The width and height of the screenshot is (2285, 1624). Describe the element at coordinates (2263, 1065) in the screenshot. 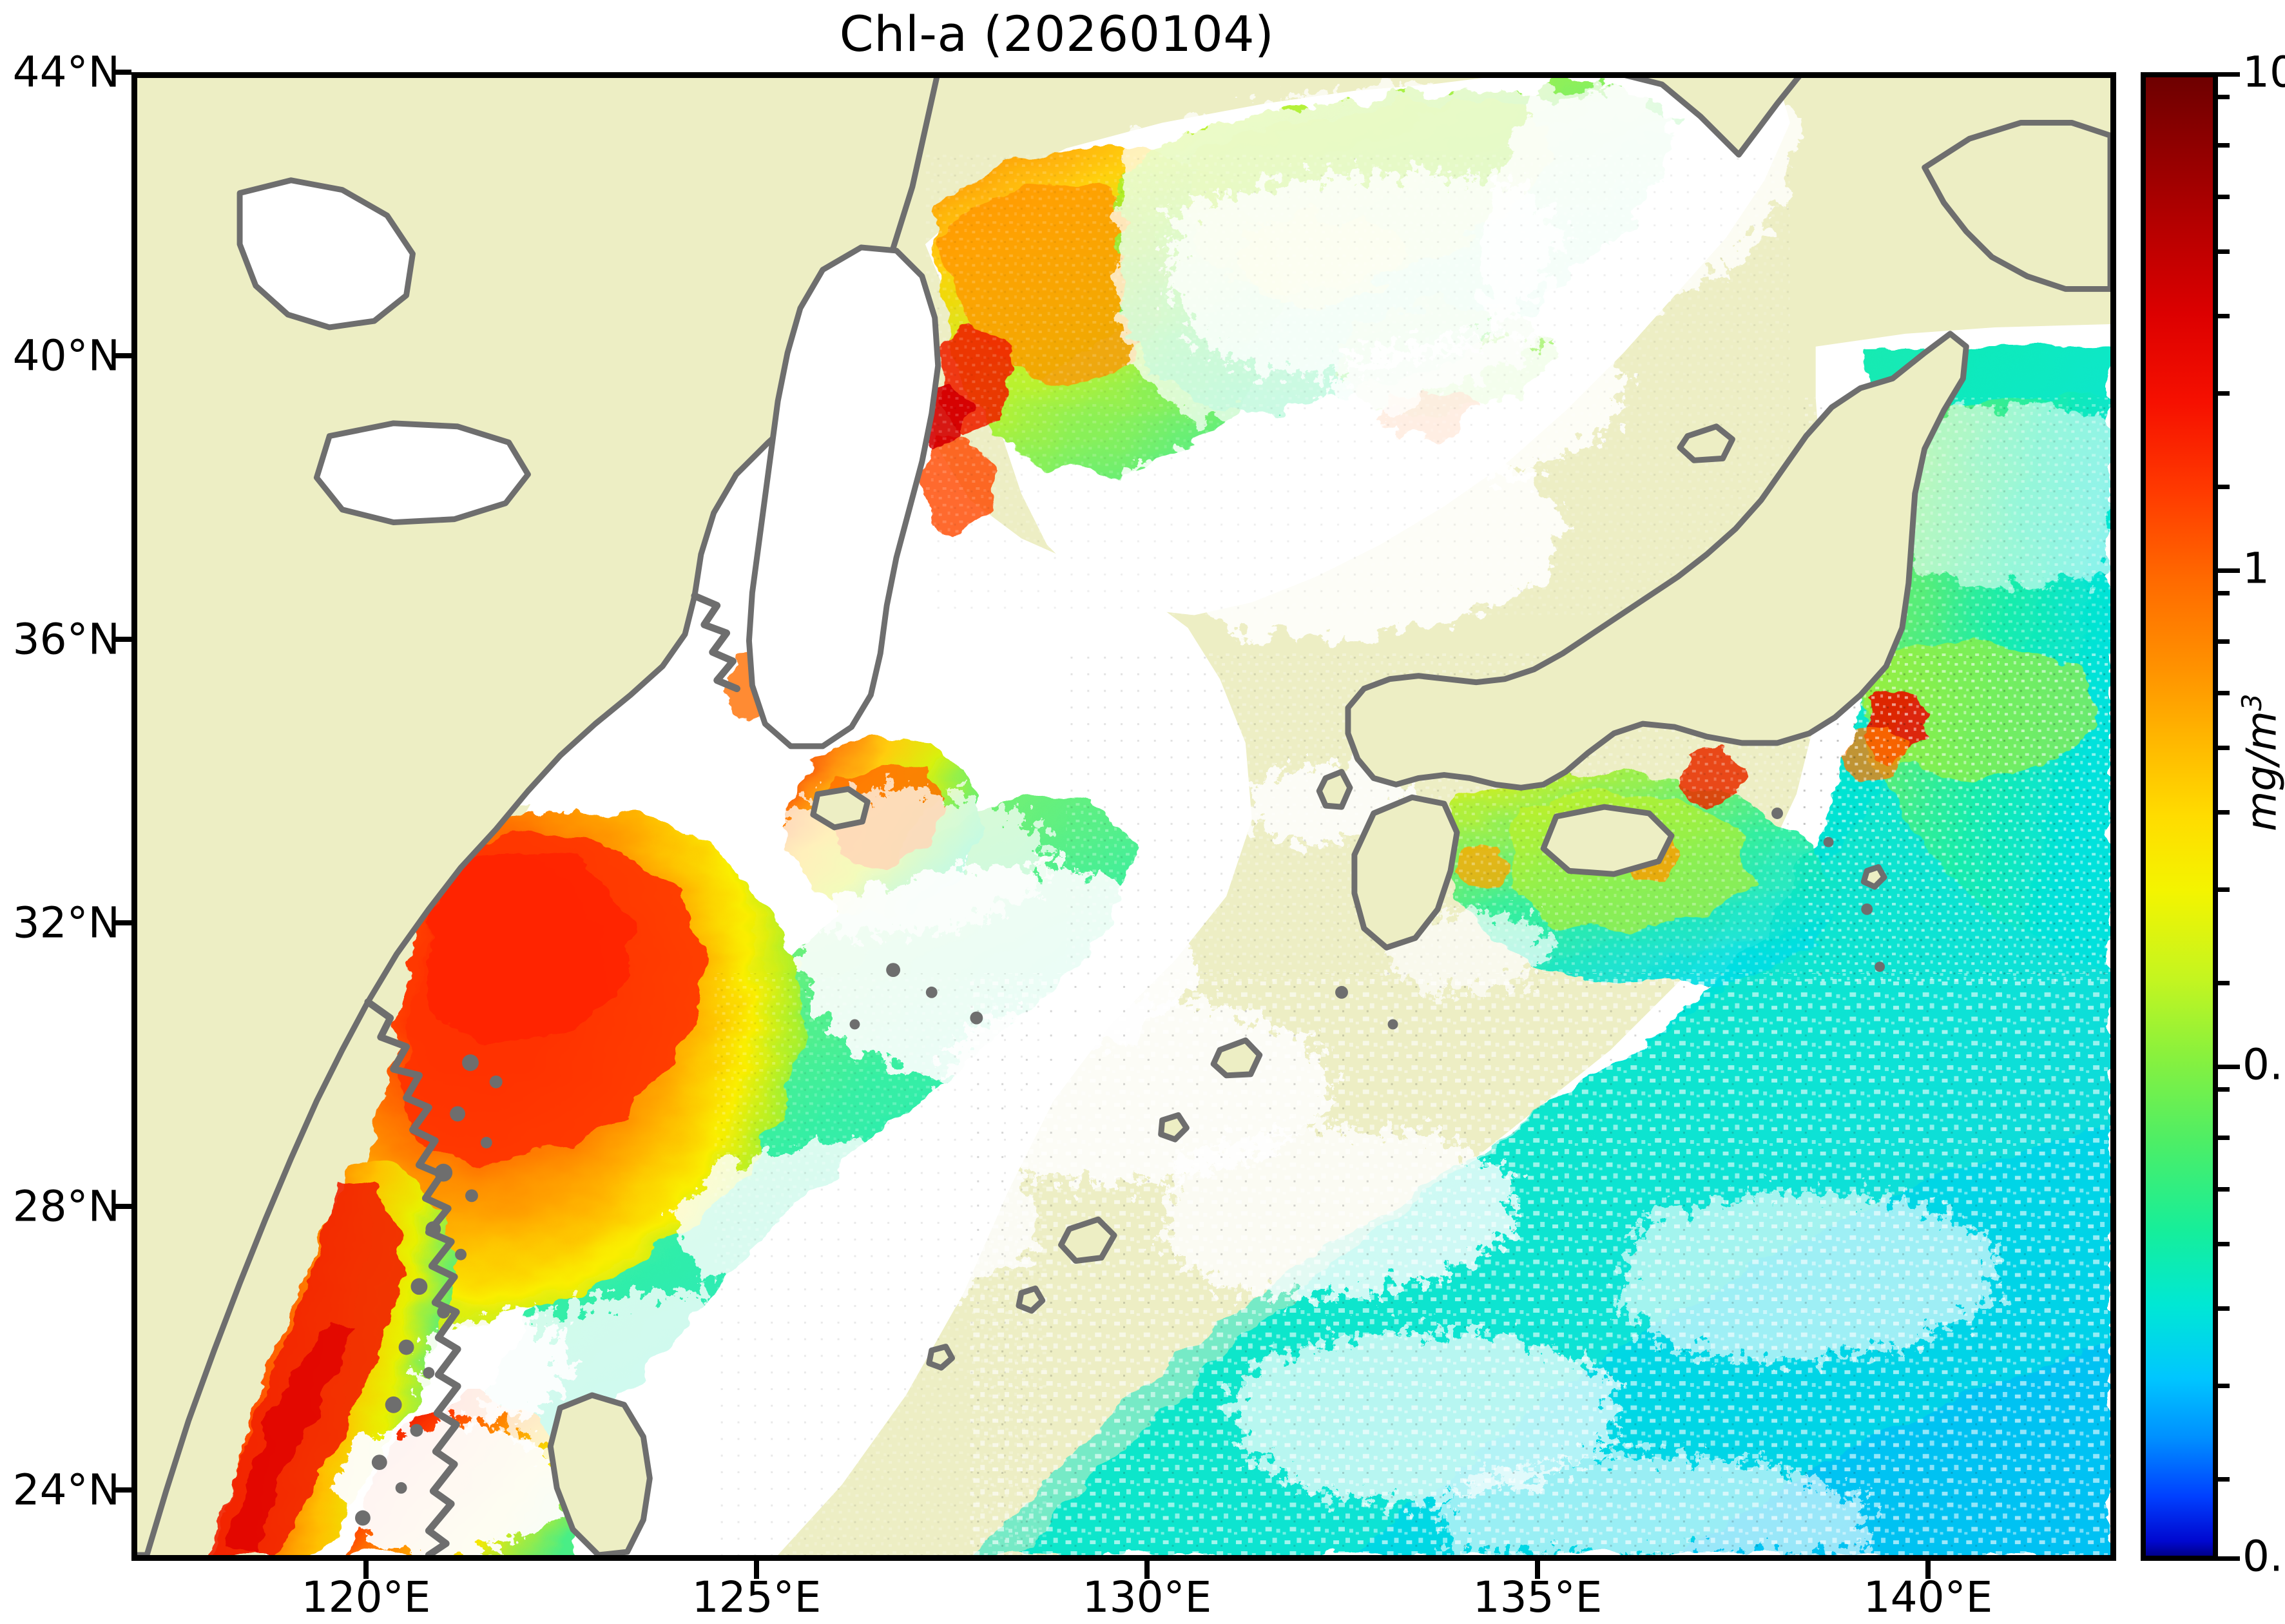

I see `colorbar-label-0p1: 0.1` at that location.